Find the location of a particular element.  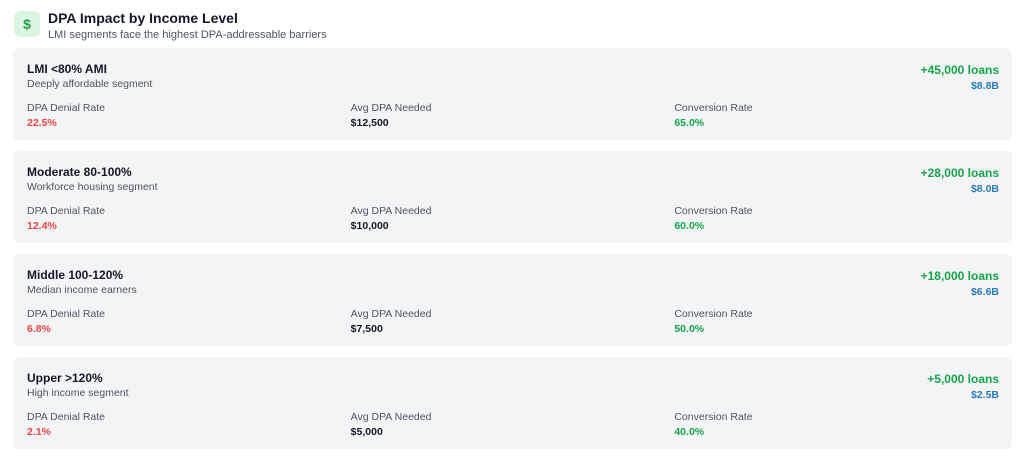

metric-value: 65.0% is located at coordinates (689, 123).